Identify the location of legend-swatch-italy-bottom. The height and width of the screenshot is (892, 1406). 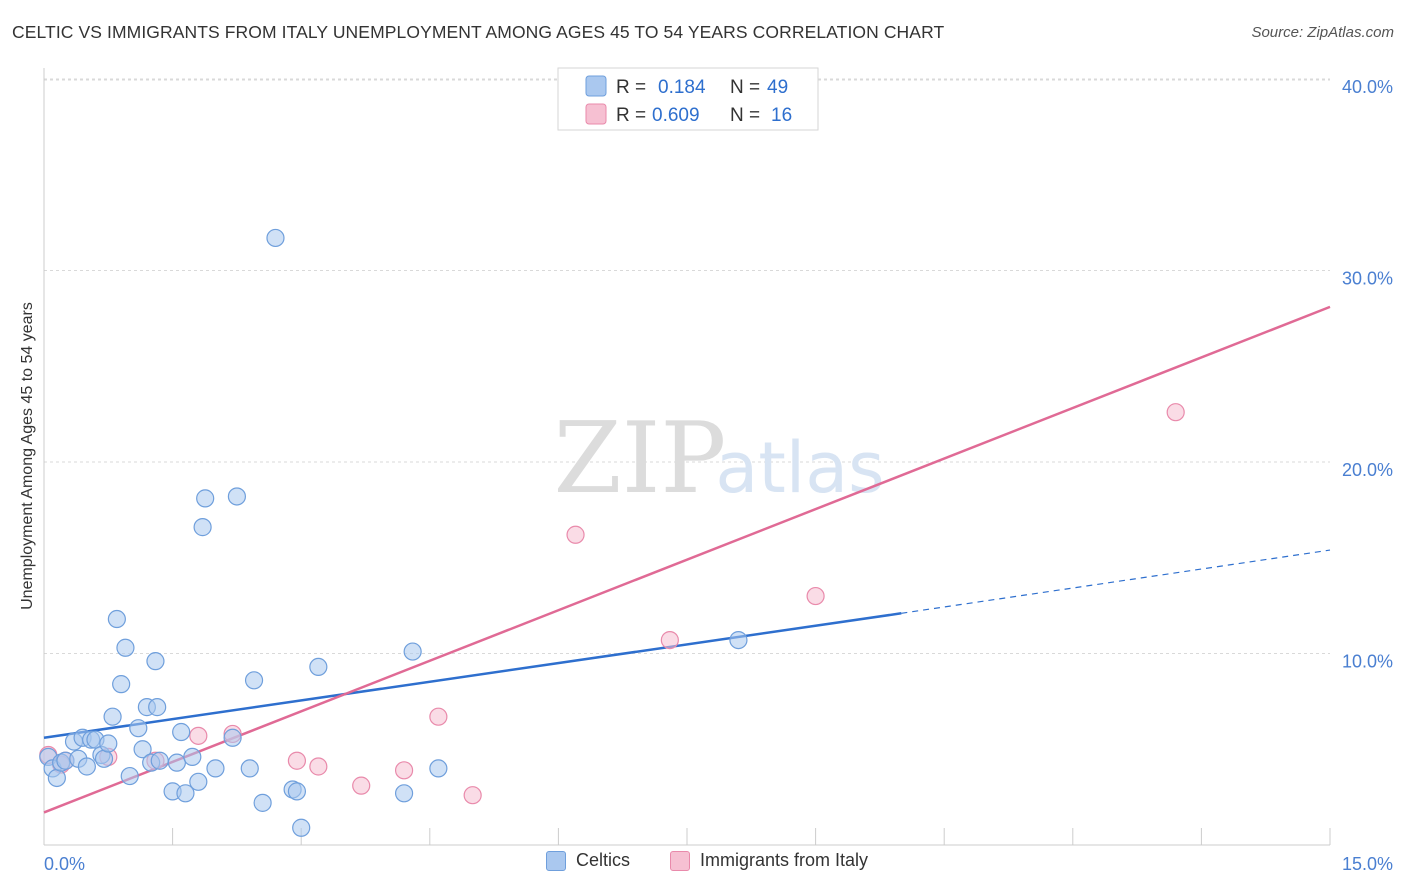
(680, 860).